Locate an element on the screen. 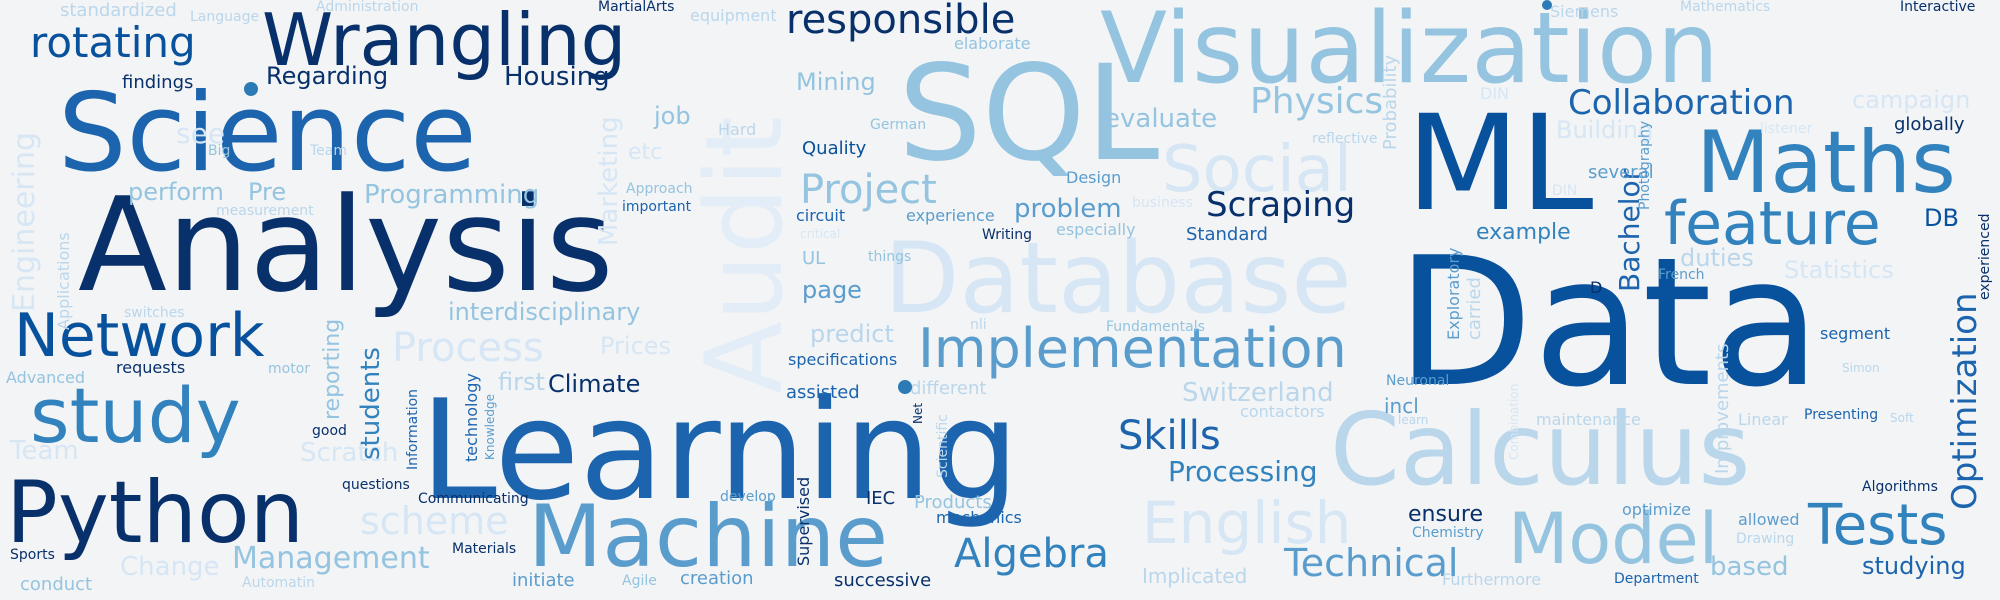 The height and width of the screenshot is (600, 2000). word-implementation: Implementation is located at coordinates (1132, 348).